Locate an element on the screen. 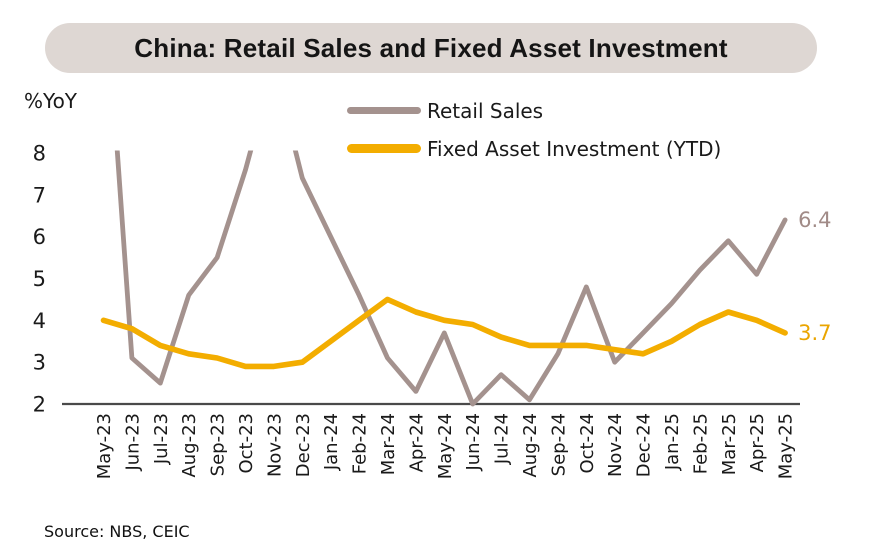 The height and width of the screenshot is (555, 870). x-tick-label: Mar-25 is located at coordinates (729, 444).